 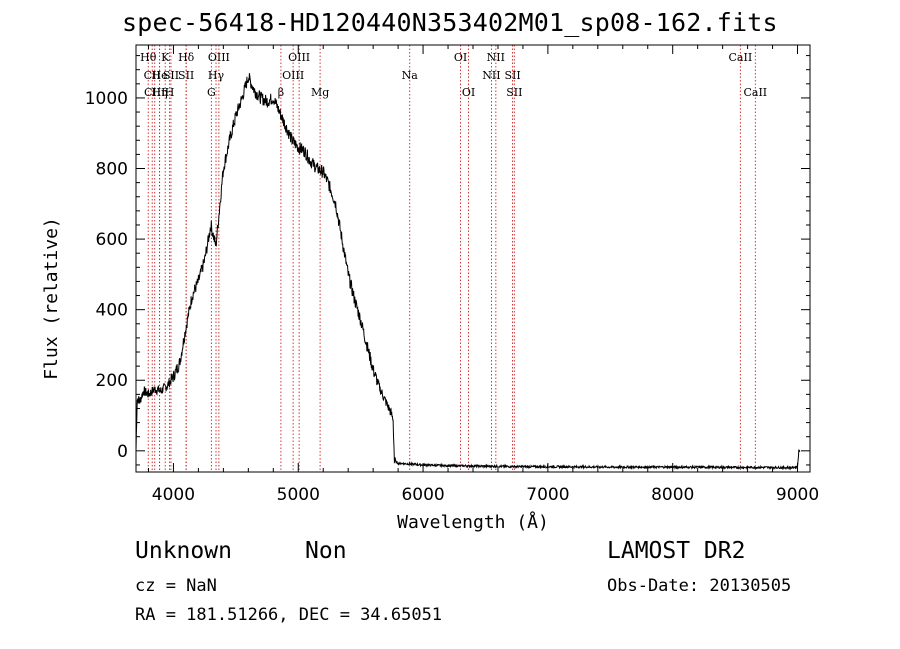 I want to click on x-tick-label: 6000, so click(x=422, y=495).